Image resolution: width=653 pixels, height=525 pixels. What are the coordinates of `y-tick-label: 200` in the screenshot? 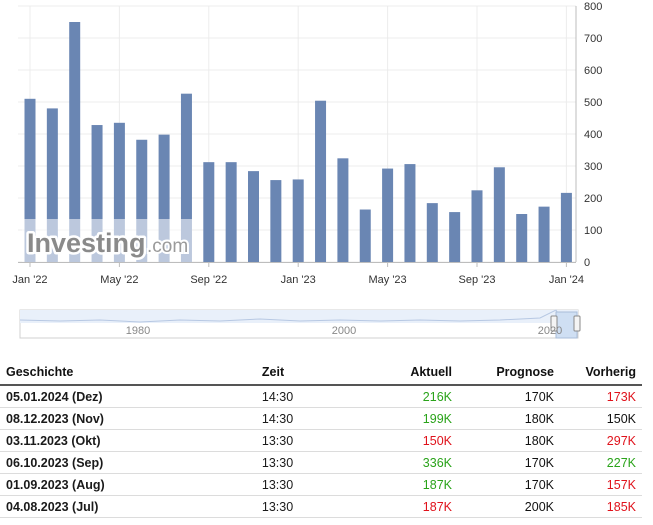 It's located at (593, 199).